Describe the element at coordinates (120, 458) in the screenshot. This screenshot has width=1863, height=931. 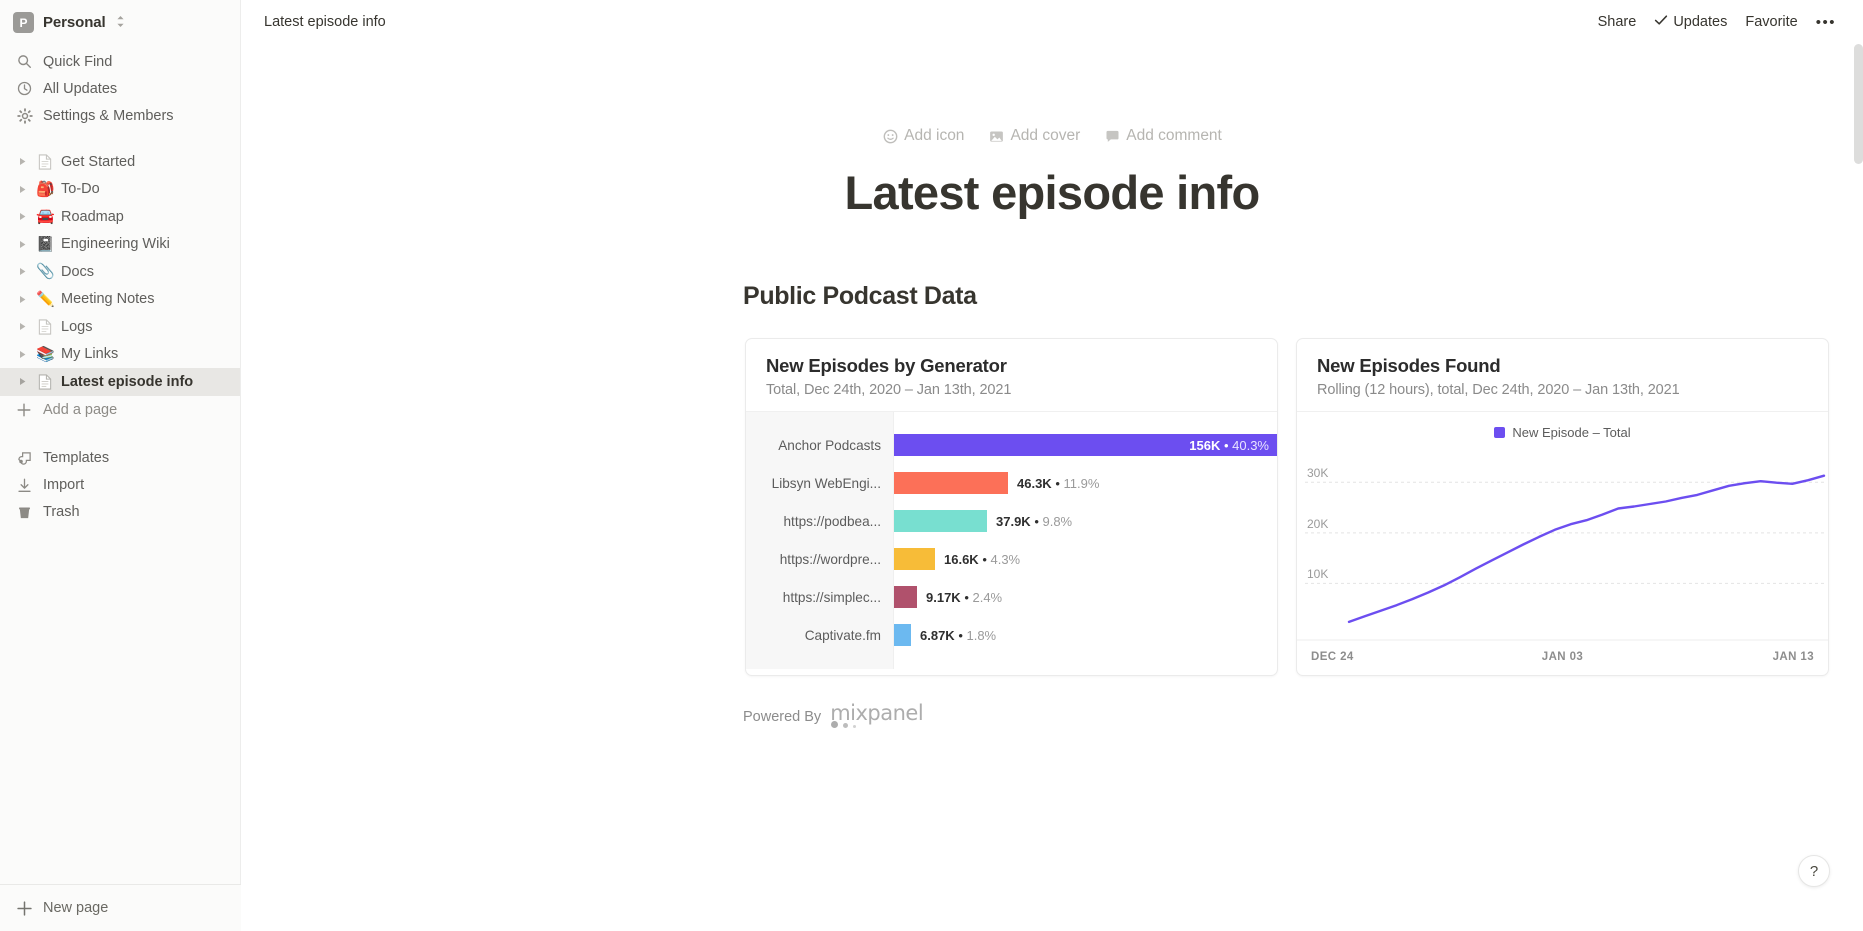
I see `sidebar-item-templates: Templates` at that location.